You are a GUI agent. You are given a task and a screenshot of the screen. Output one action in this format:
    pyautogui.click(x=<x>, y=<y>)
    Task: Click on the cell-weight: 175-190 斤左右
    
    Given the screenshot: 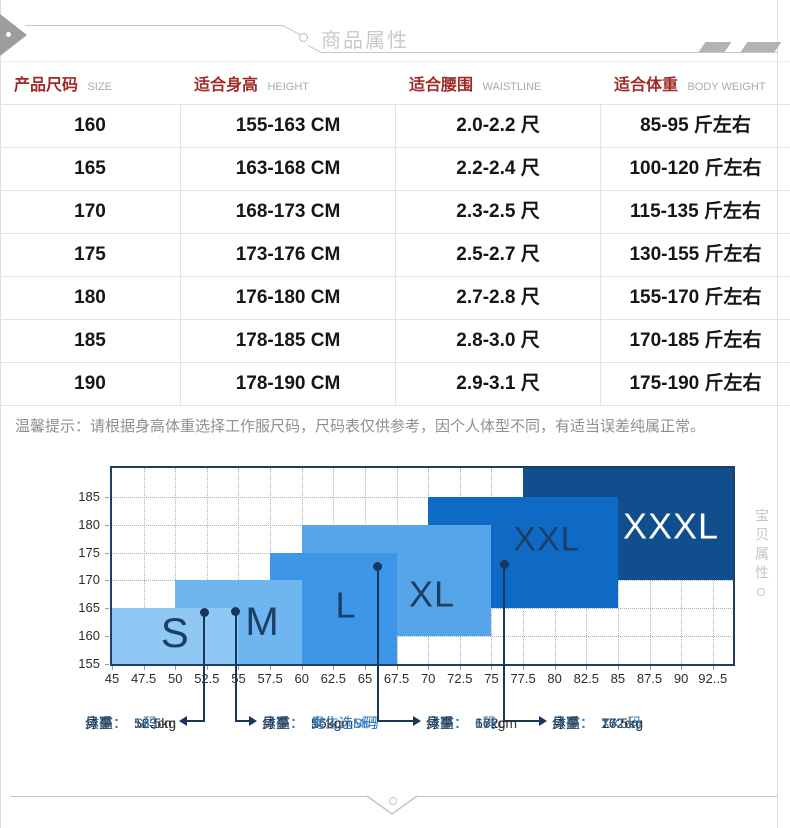 What is the action you would take?
    pyautogui.click(x=695, y=384)
    